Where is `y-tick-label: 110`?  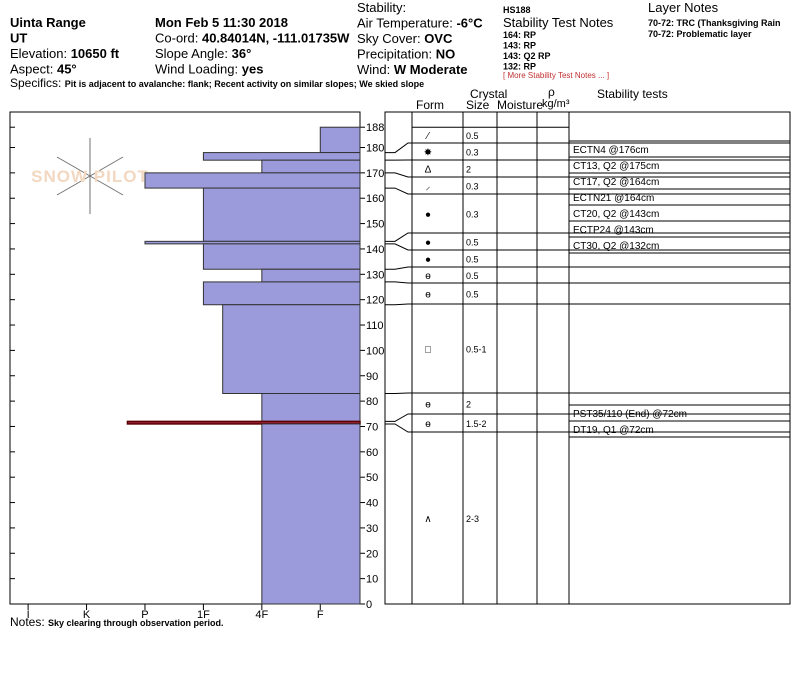
y-tick-label: 110 is located at coordinates (375, 326).